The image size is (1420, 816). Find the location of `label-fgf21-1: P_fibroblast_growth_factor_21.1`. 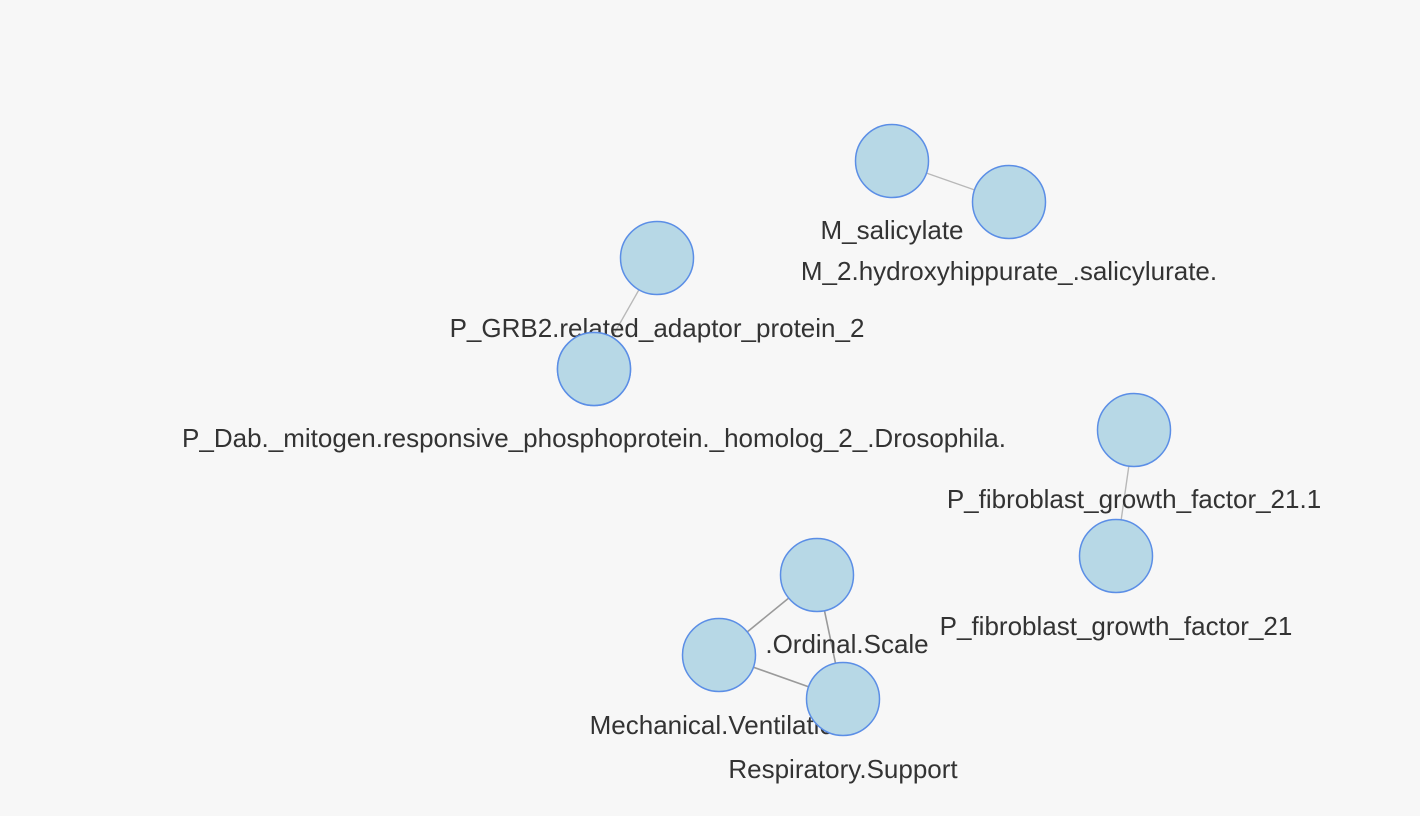

label-fgf21-1: P_fibroblast_growth_factor_21.1 is located at coordinates (1134, 499).